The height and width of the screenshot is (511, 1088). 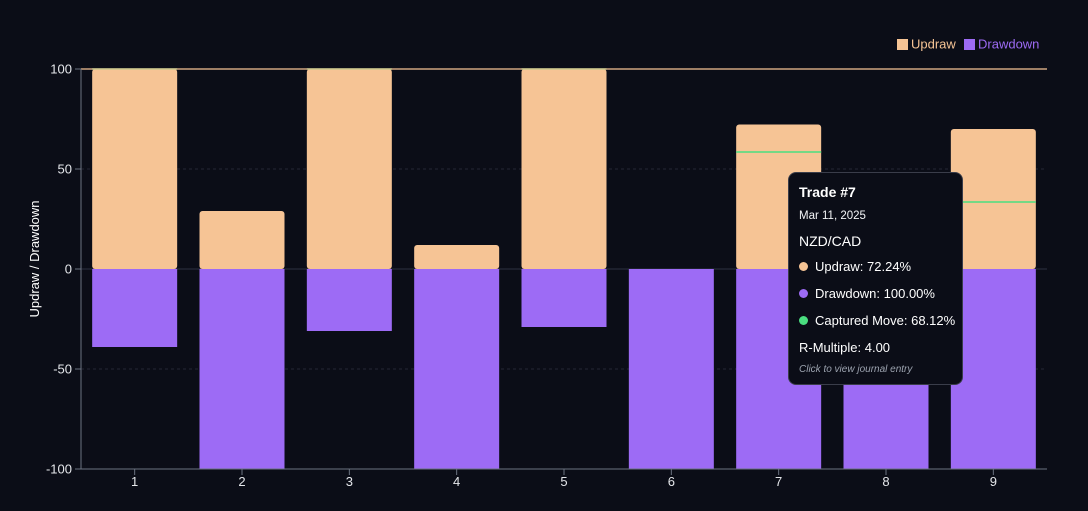 I want to click on x-tick-label: 7, so click(x=778, y=481).